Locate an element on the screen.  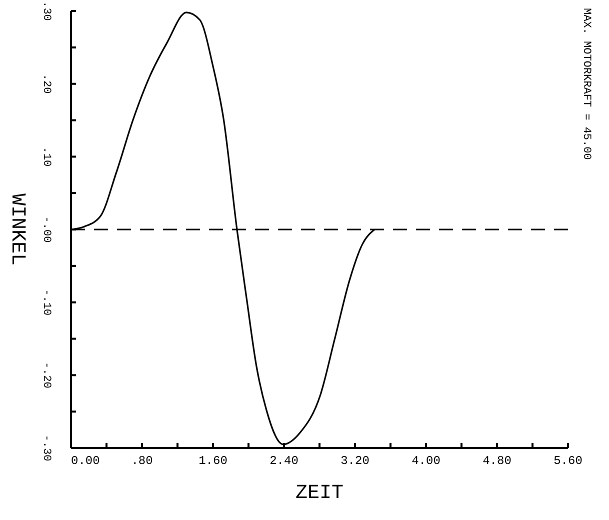
x-tick-label: 1.60 is located at coordinates (213, 461).